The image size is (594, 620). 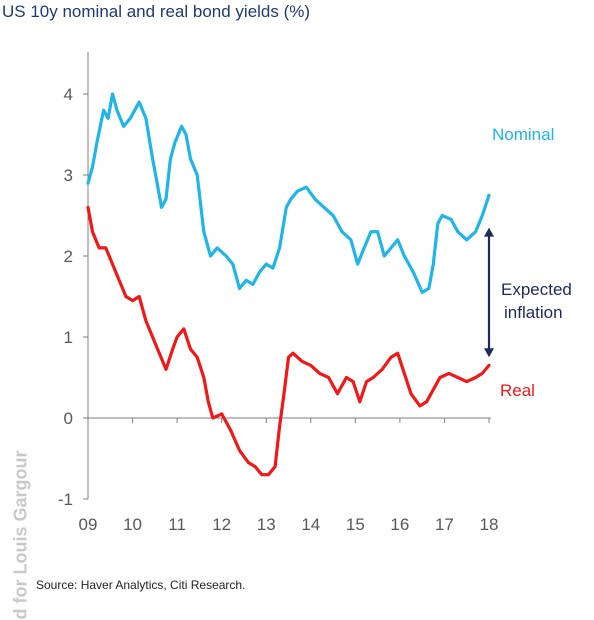 What do you see at coordinates (20, 535) in the screenshot?
I see `watermark: d for Louis Gargour` at bounding box center [20, 535].